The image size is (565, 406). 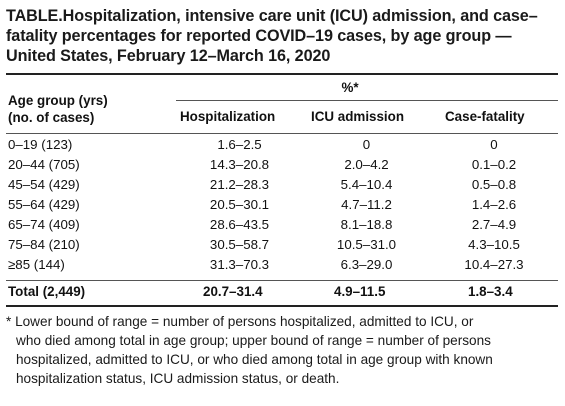 What do you see at coordinates (36, 264) in the screenshot?
I see `age-group-cell: ≥85 (144)` at bounding box center [36, 264].